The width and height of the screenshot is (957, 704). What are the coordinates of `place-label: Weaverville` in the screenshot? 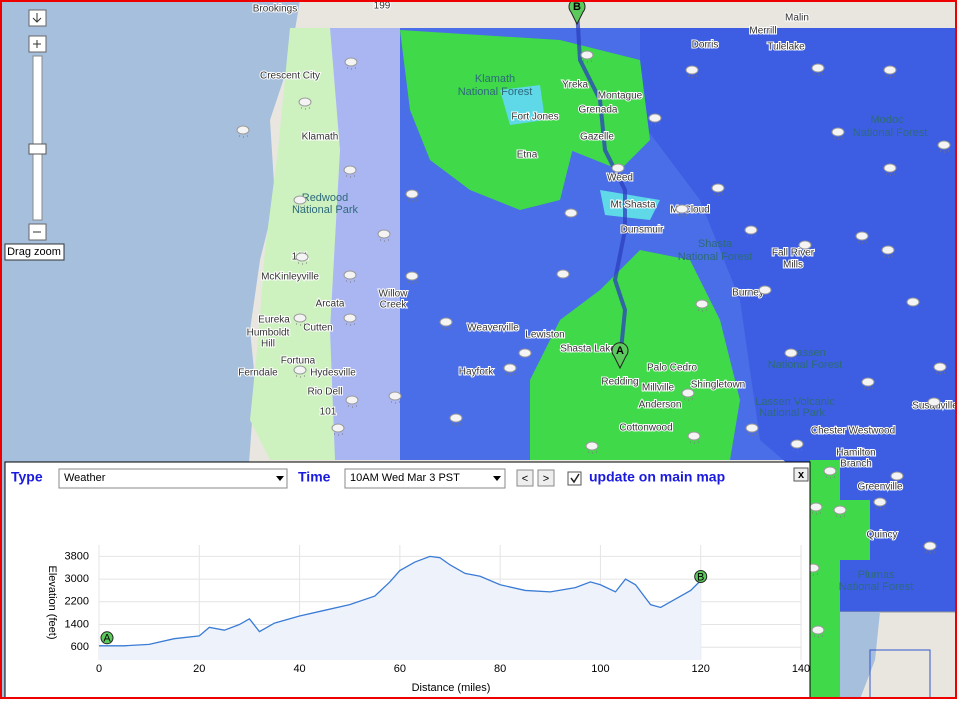 It's located at (493, 328).